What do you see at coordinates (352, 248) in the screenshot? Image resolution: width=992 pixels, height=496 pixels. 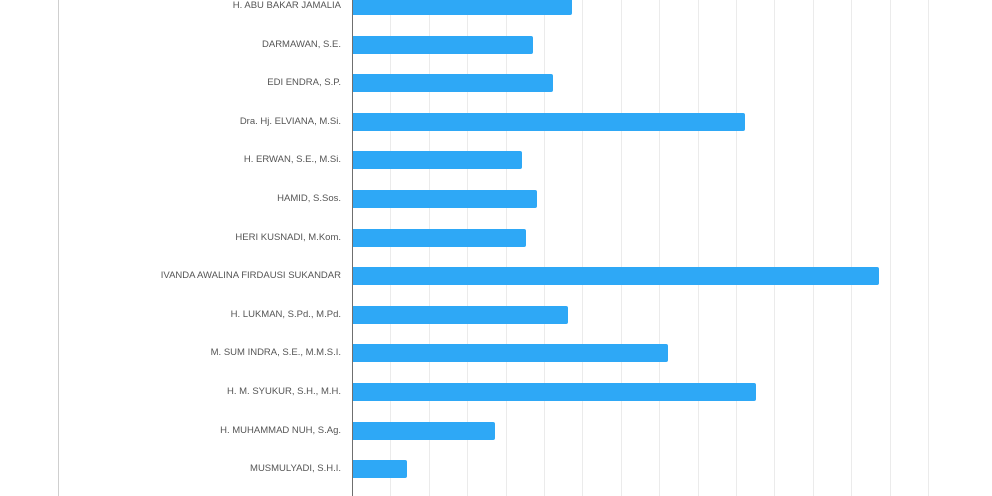 I see `y-axis-line` at bounding box center [352, 248].